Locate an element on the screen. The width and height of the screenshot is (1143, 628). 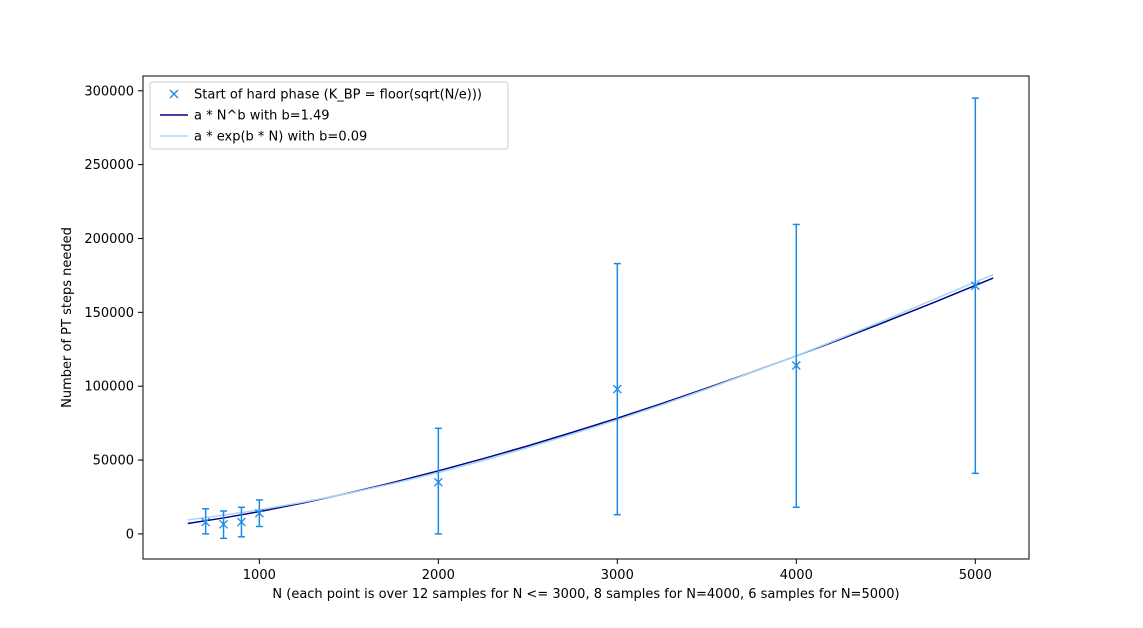
y-tick-label: 250000 is located at coordinates (109, 165).